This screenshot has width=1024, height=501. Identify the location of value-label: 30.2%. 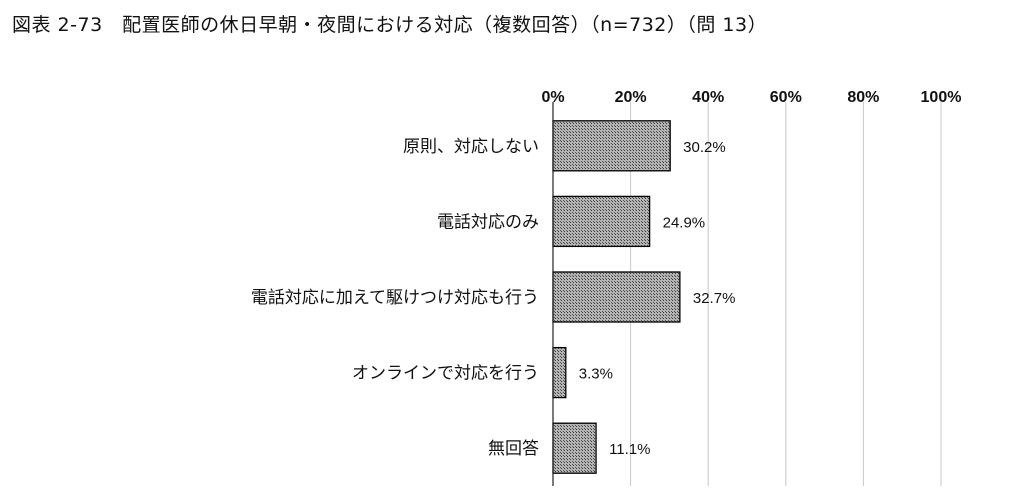
(704, 147).